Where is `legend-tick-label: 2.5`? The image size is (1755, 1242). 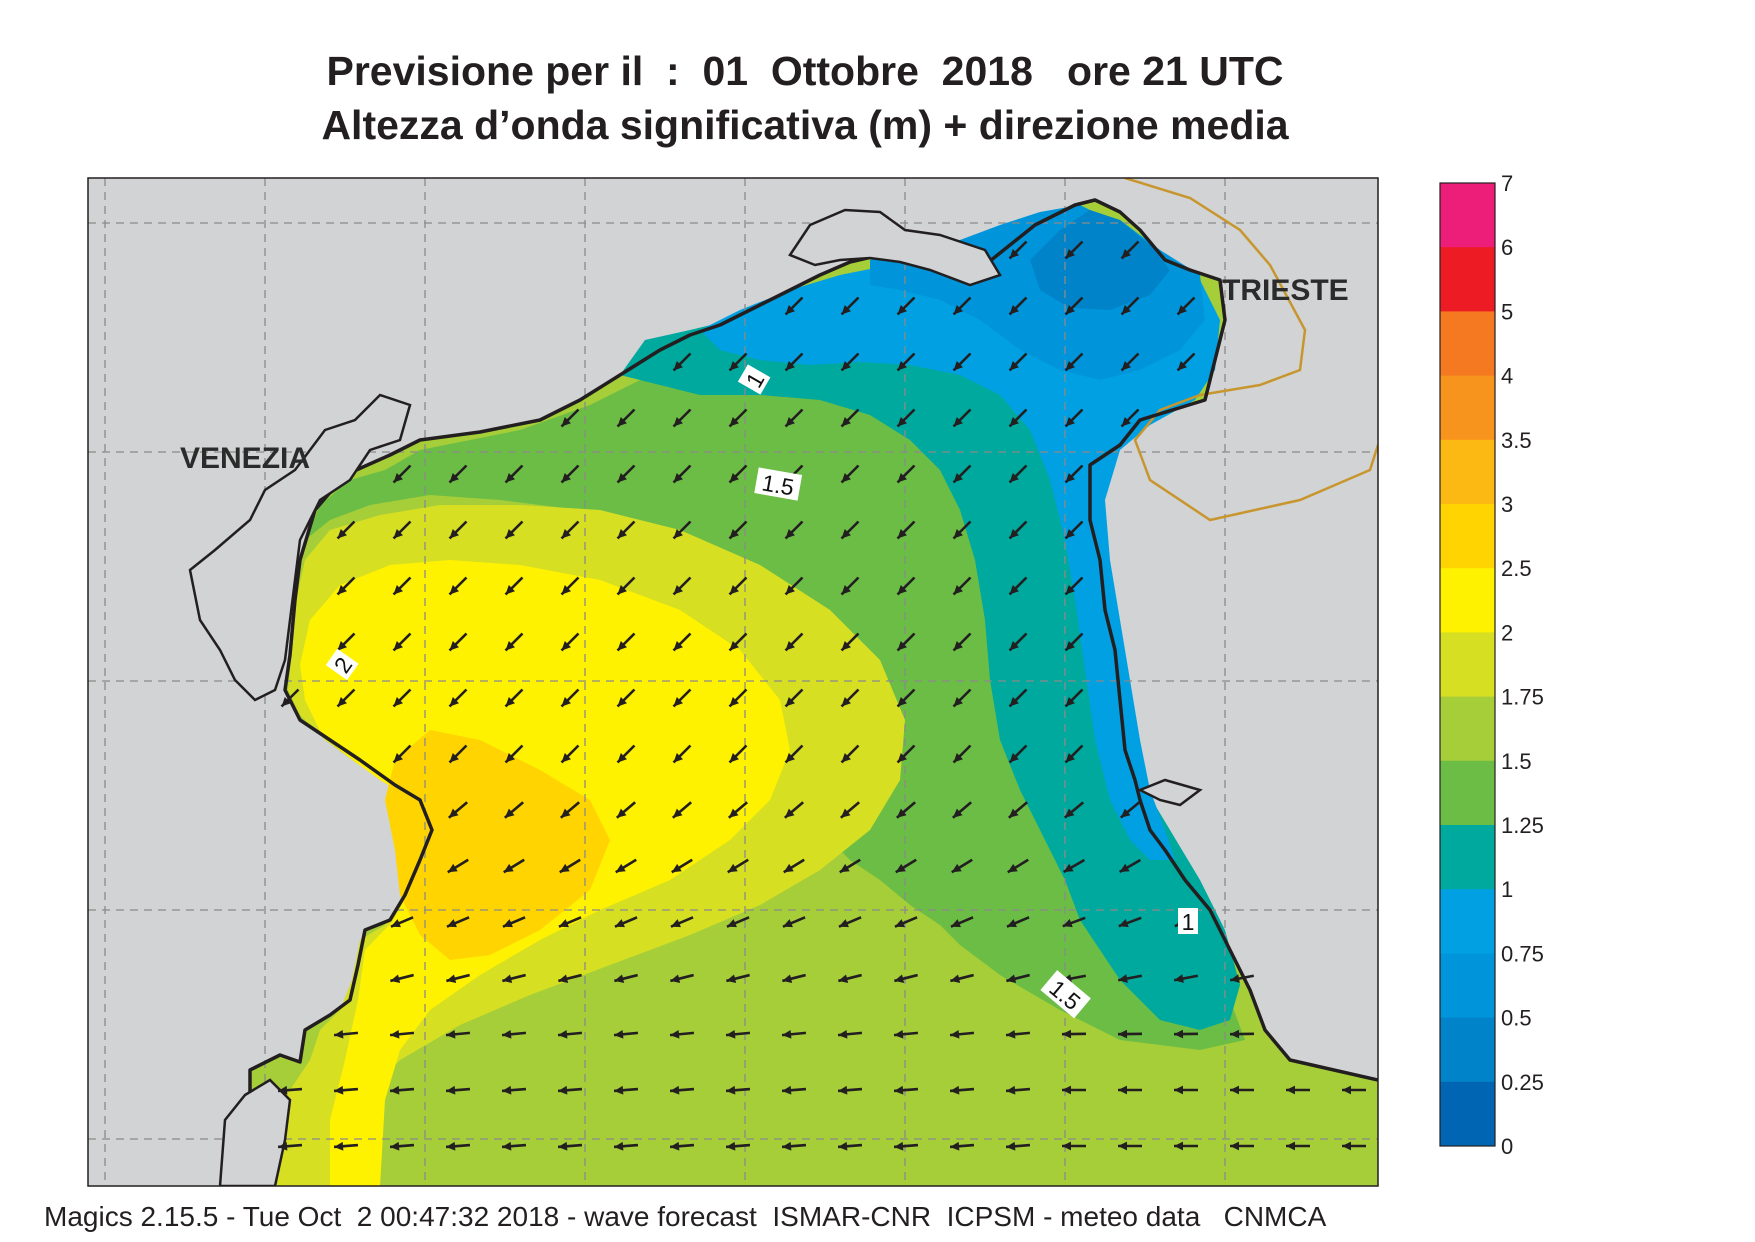 legend-tick-label: 2.5 is located at coordinates (1516, 568).